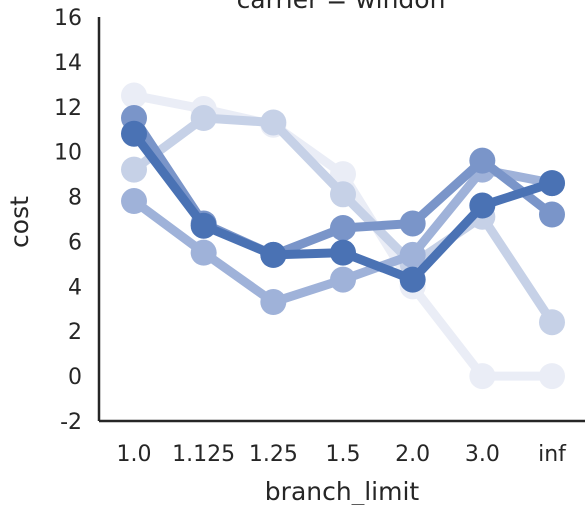 This screenshot has height=505, width=585. What do you see at coordinates (75, 377) in the screenshot?
I see `y-tick-label: 0` at bounding box center [75, 377].